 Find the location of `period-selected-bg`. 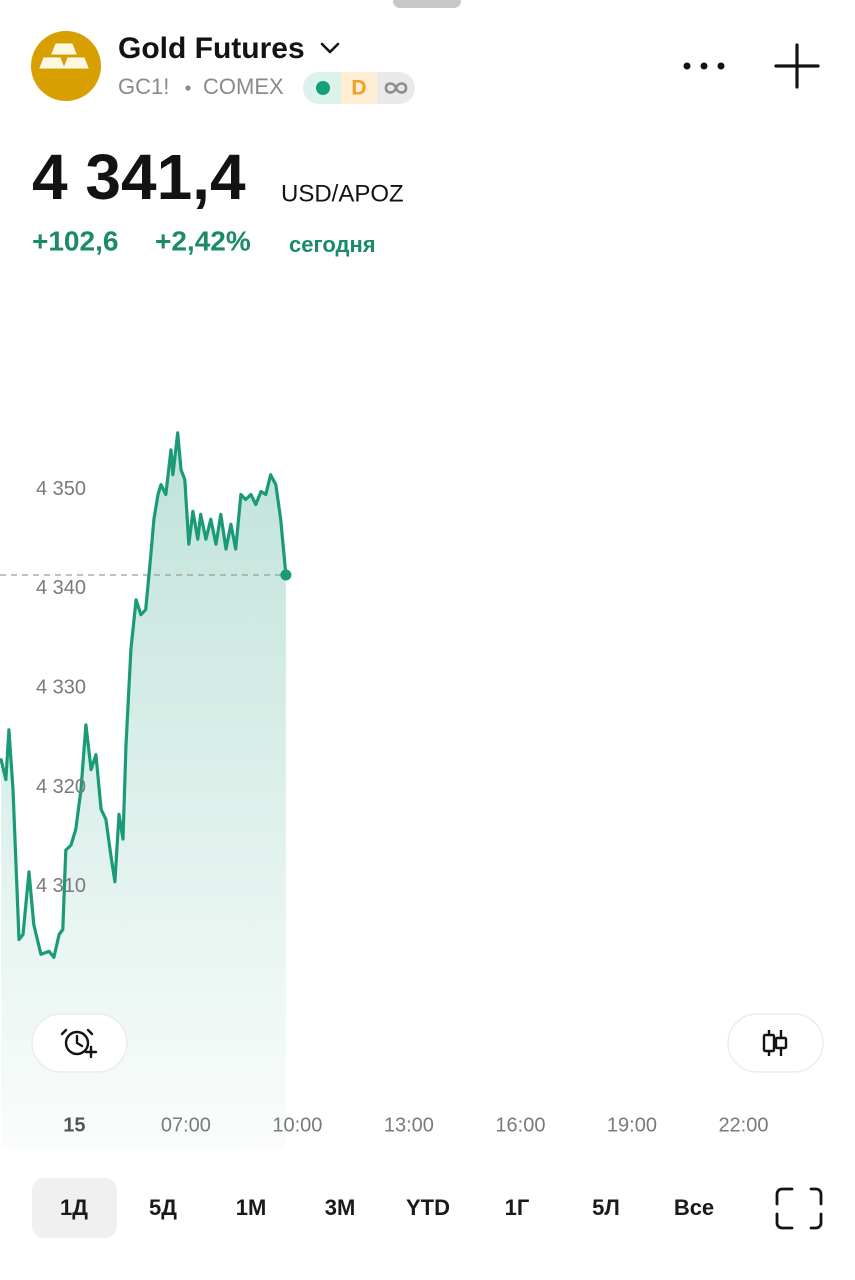

period-selected-bg is located at coordinates (74, 1208).